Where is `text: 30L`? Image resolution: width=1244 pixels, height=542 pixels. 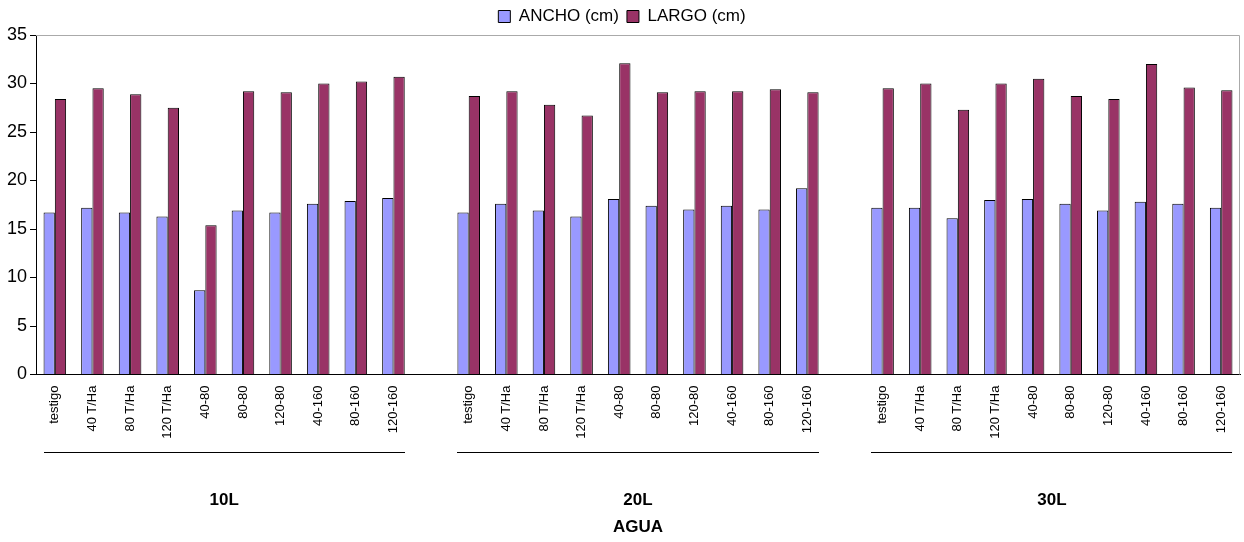 text: 30L is located at coordinates (1052, 500).